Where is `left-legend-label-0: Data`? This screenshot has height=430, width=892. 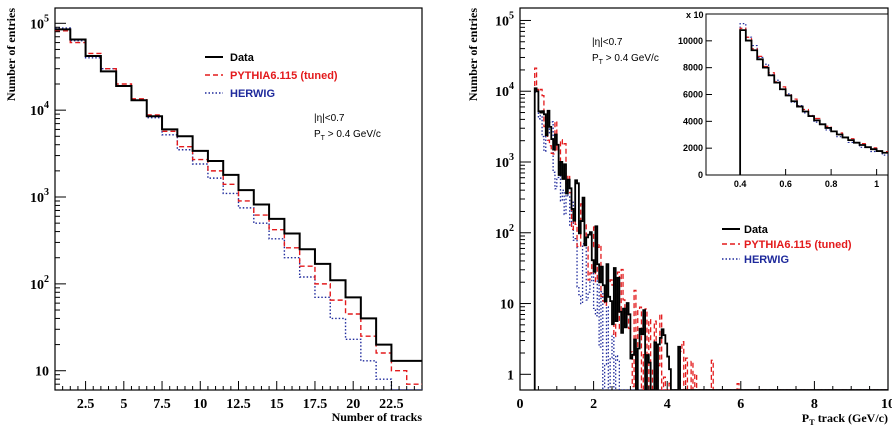
left-legend-label-0: Data is located at coordinates (242, 58).